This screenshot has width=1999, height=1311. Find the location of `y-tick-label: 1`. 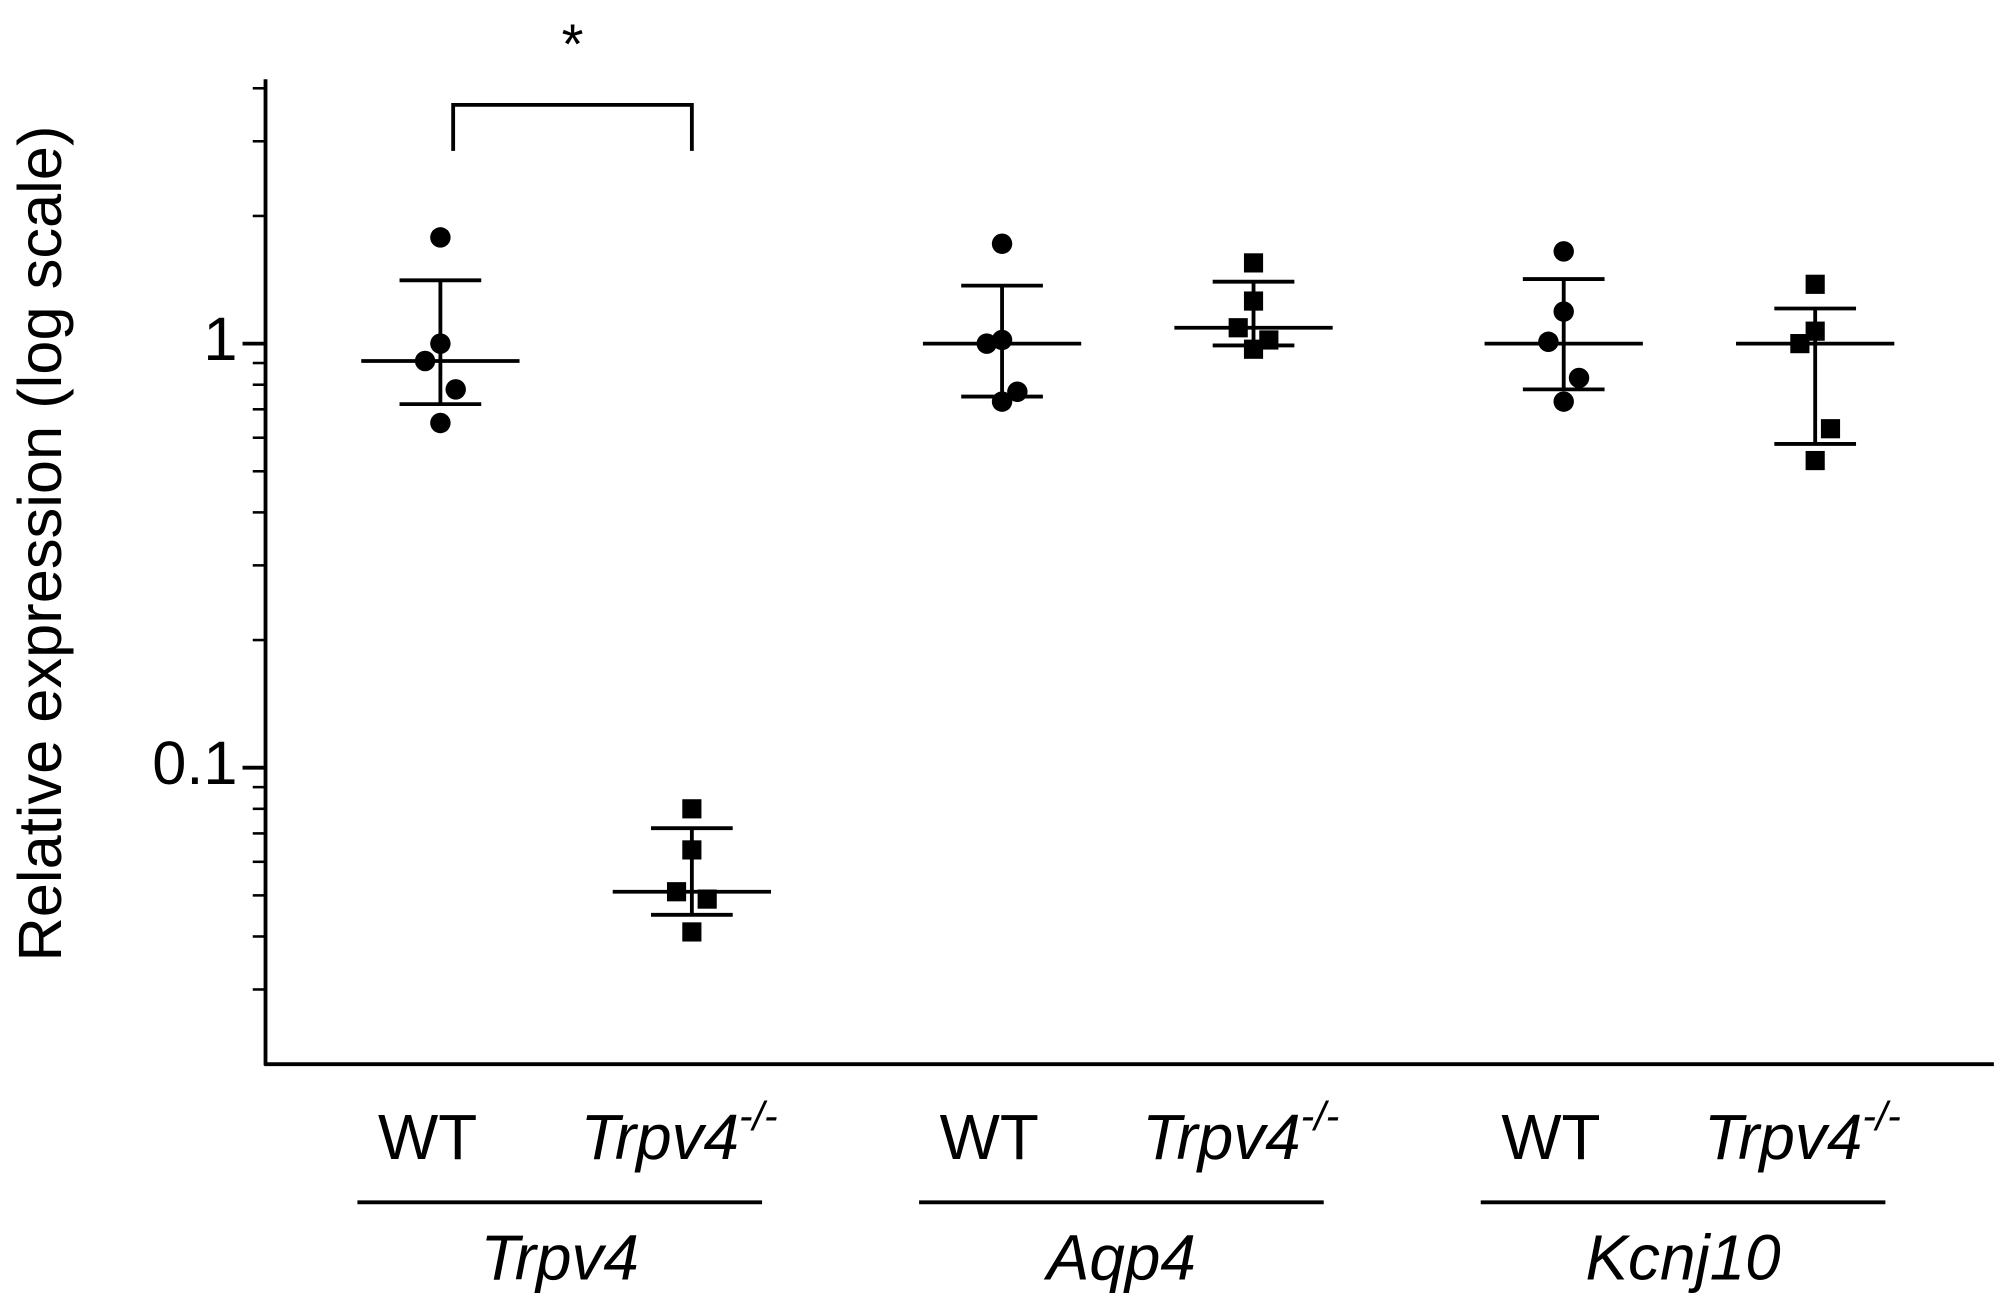

y-tick-label: 1 is located at coordinates (220, 338).